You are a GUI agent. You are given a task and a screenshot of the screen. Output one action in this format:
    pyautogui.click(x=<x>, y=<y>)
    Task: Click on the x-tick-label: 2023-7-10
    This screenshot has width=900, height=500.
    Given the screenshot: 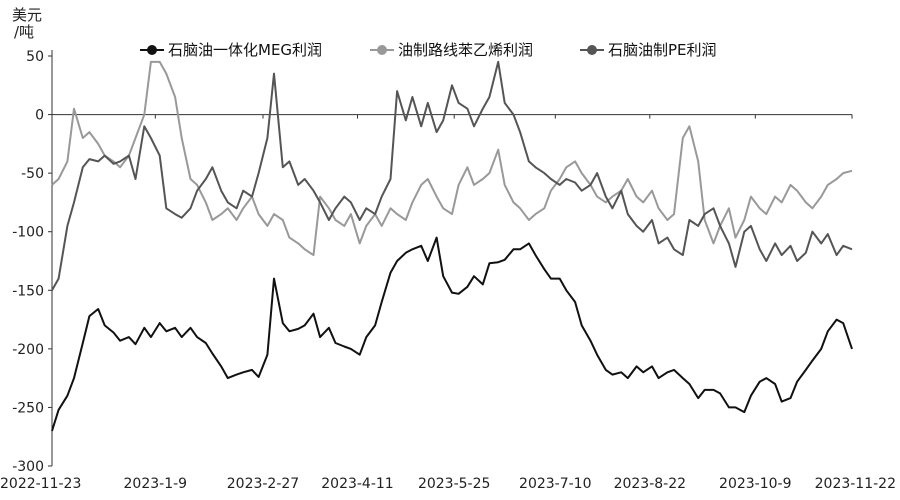 What is the action you would take?
    pyautogui.click(x=555, y=484)
    